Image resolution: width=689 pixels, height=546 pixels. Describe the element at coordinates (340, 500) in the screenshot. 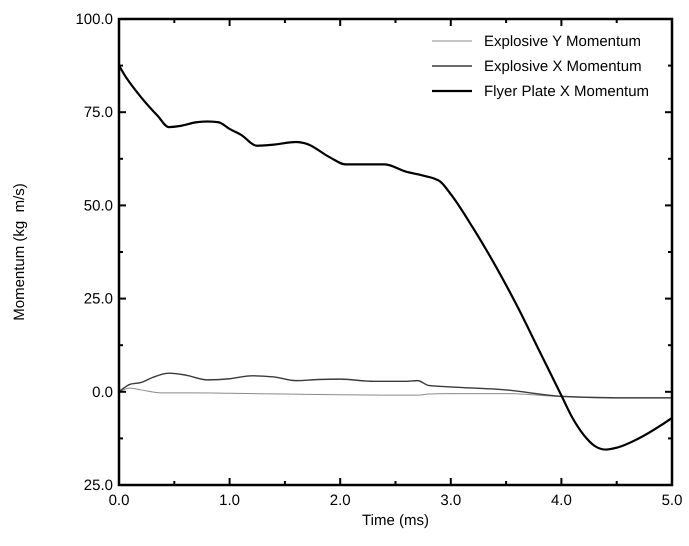

I see `x-tick-label: 2.0` at that location.